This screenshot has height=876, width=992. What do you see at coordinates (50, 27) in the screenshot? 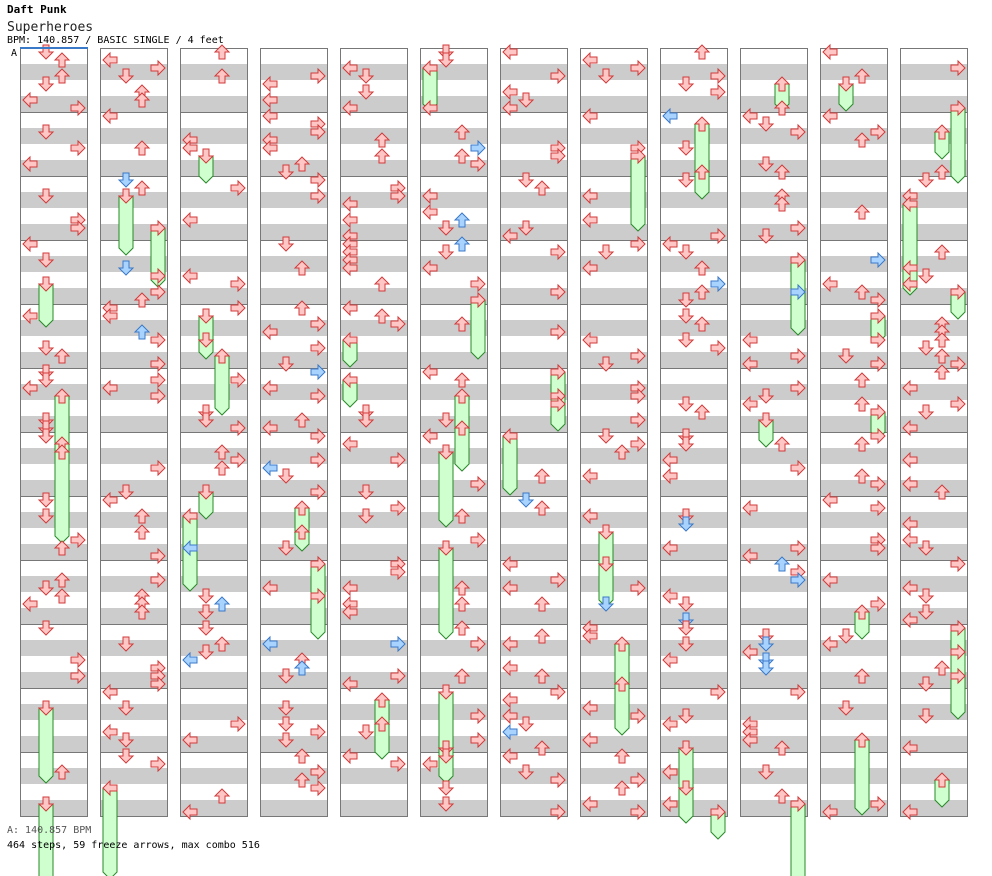
I see `song-title: Superheroes` at bounding box center [50, 27].